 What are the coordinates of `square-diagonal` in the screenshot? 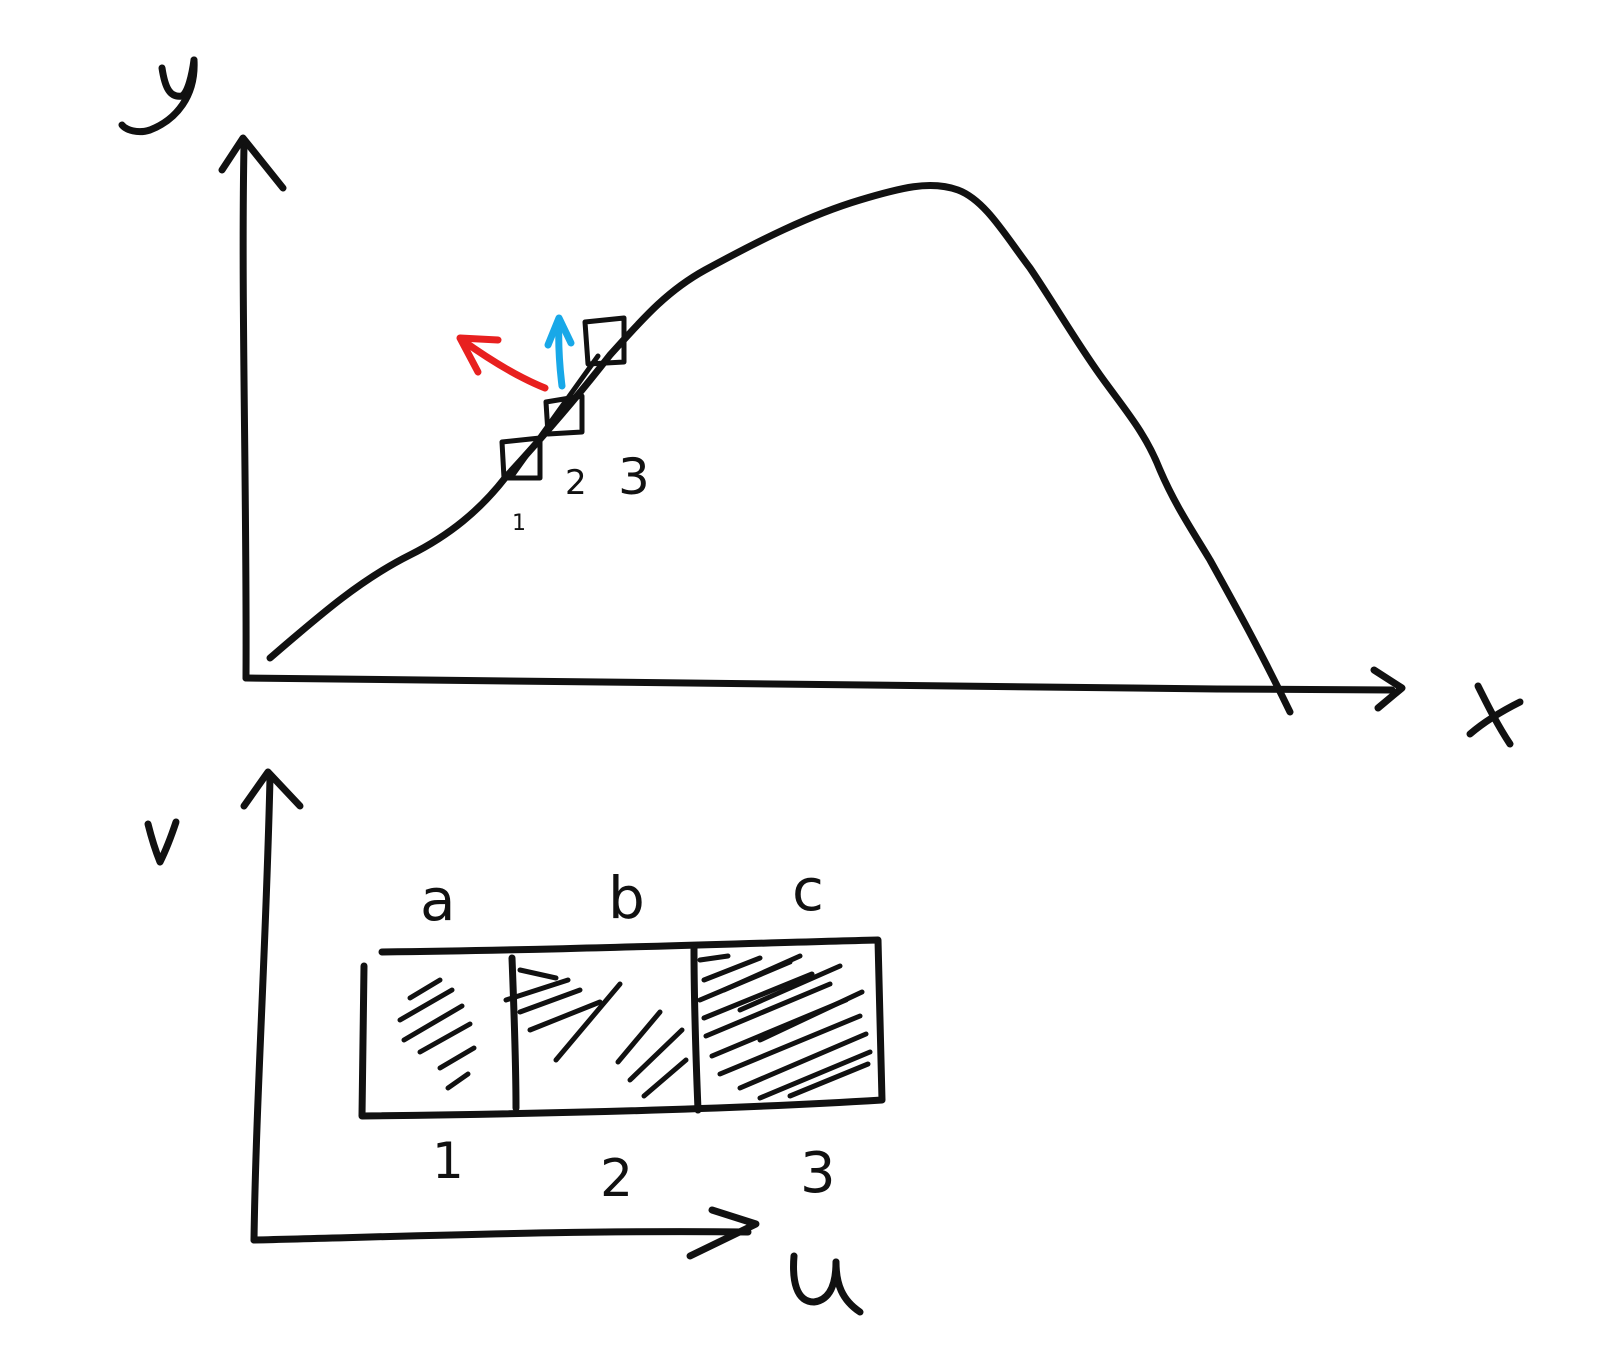 It's located at (555, 416).